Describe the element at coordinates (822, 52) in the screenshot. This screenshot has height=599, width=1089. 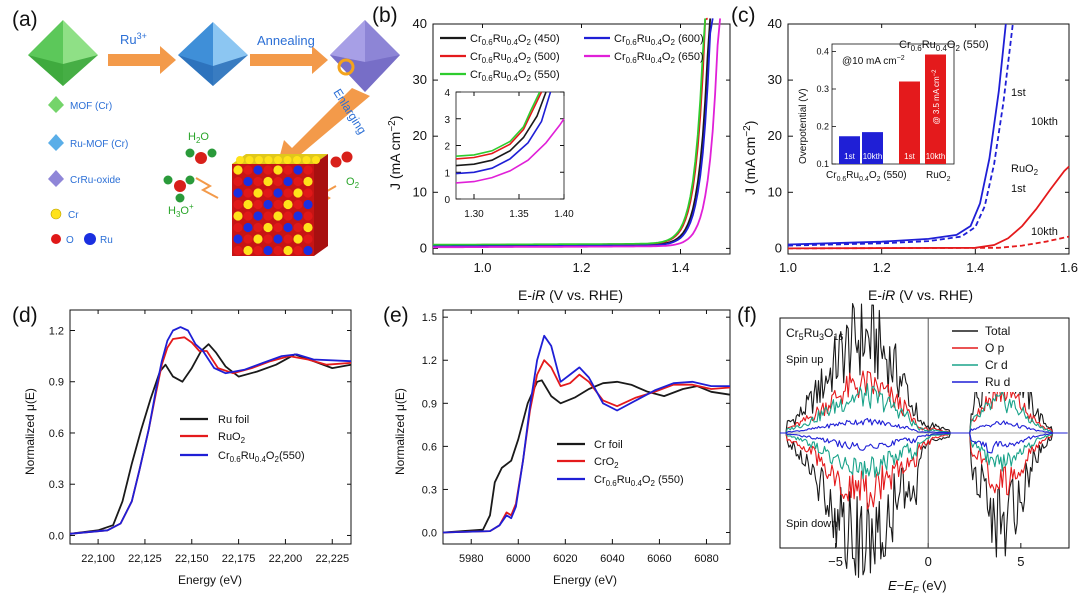
I see `inset-ytick-label-c: 0.4` at that location.